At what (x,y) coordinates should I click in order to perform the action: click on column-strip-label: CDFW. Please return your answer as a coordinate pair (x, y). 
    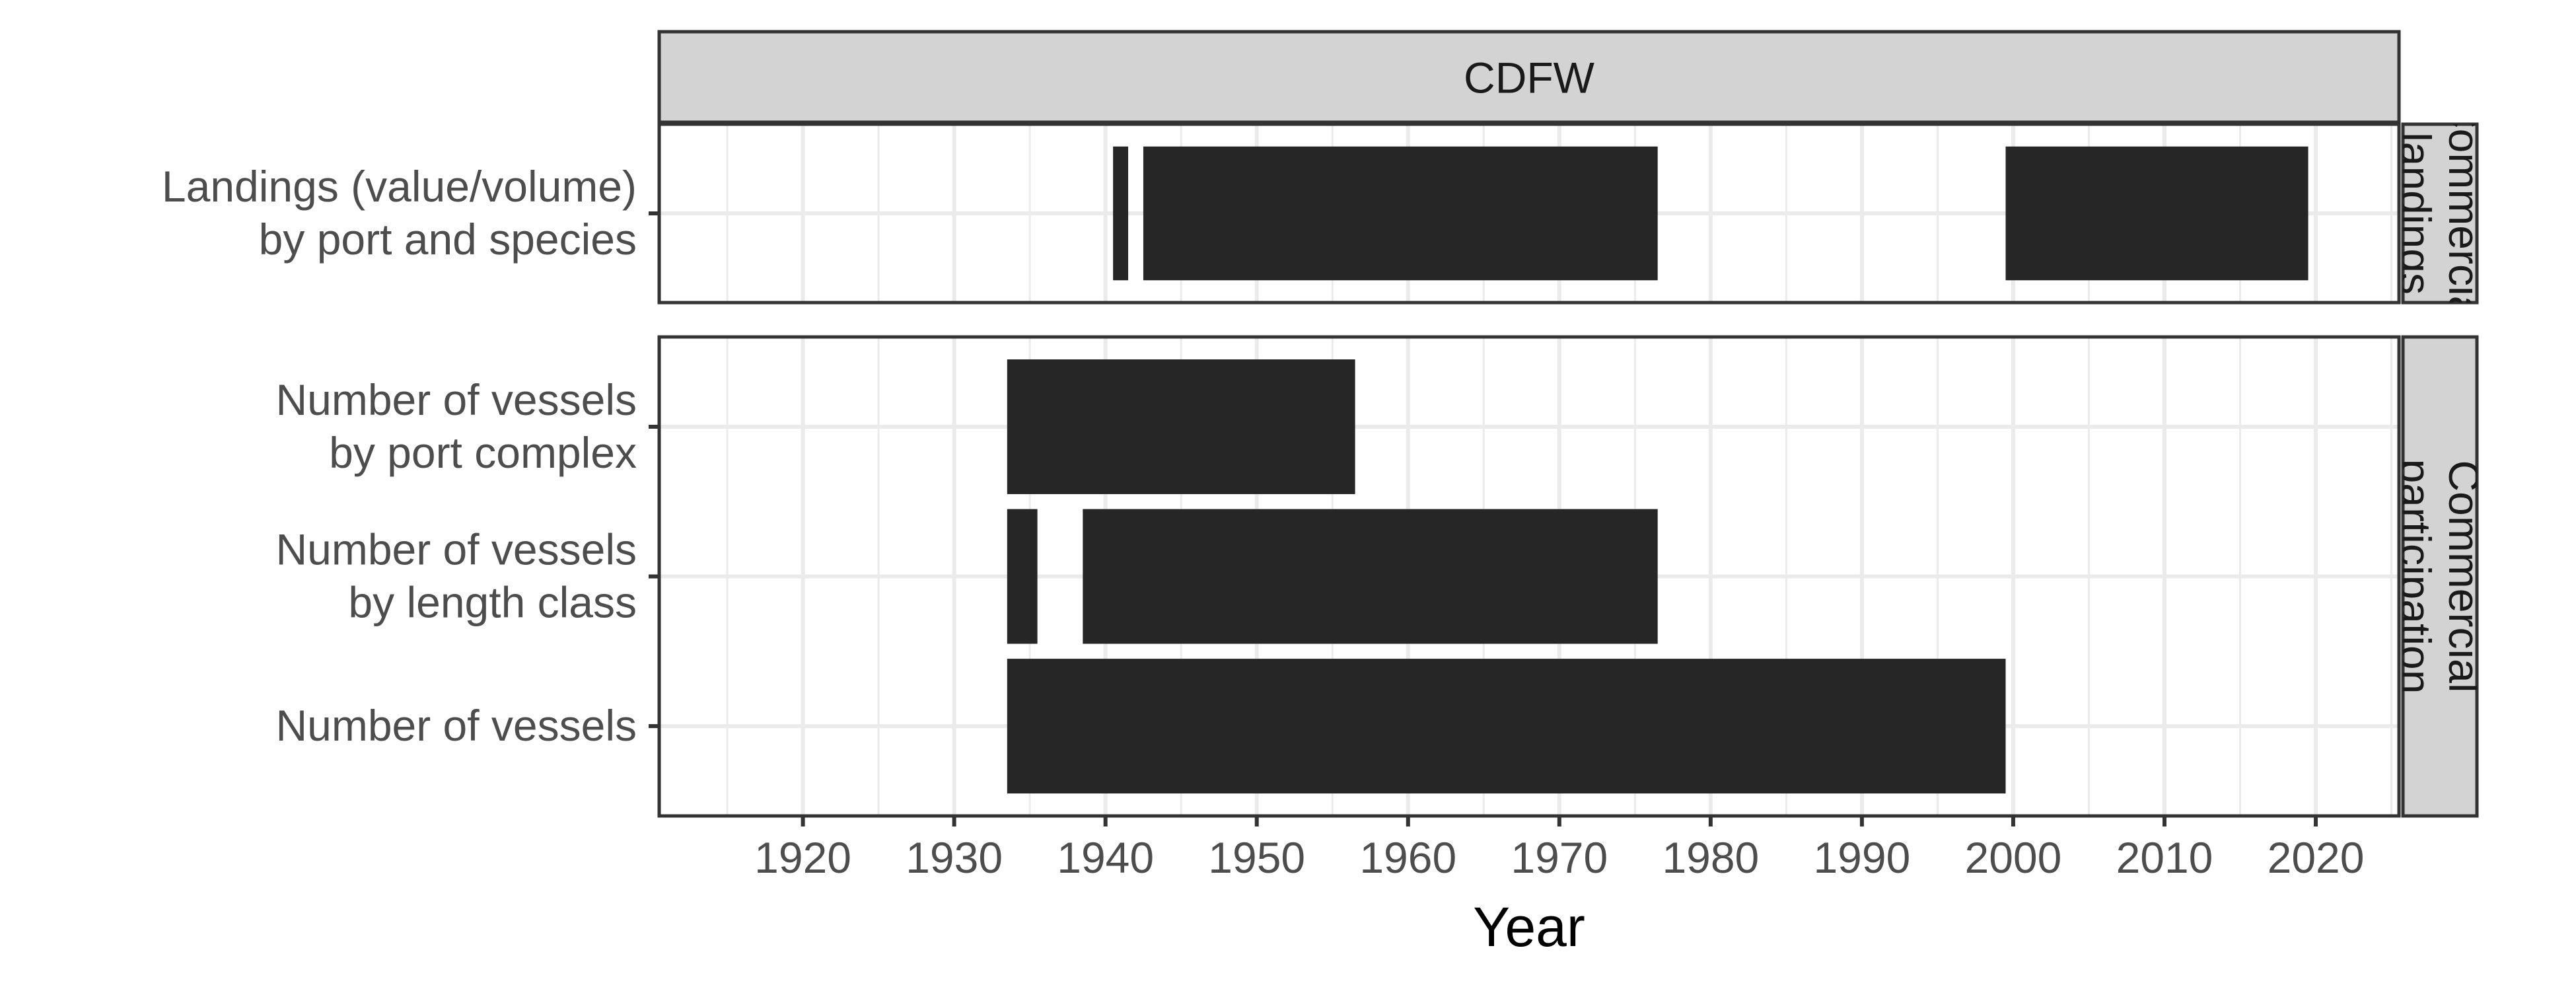
    Looking at the image, I should click on (1530, 78).